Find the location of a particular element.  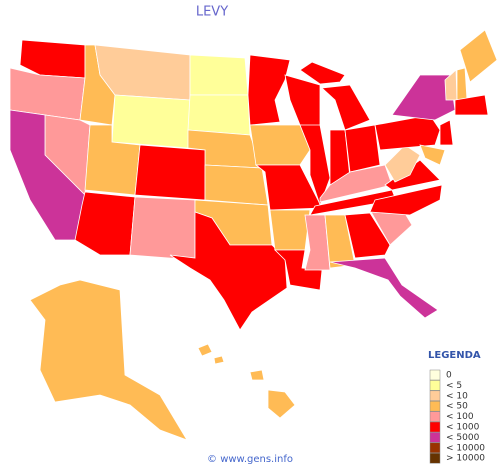

legend-label: < 10000 is located at coordinates (465, 448).